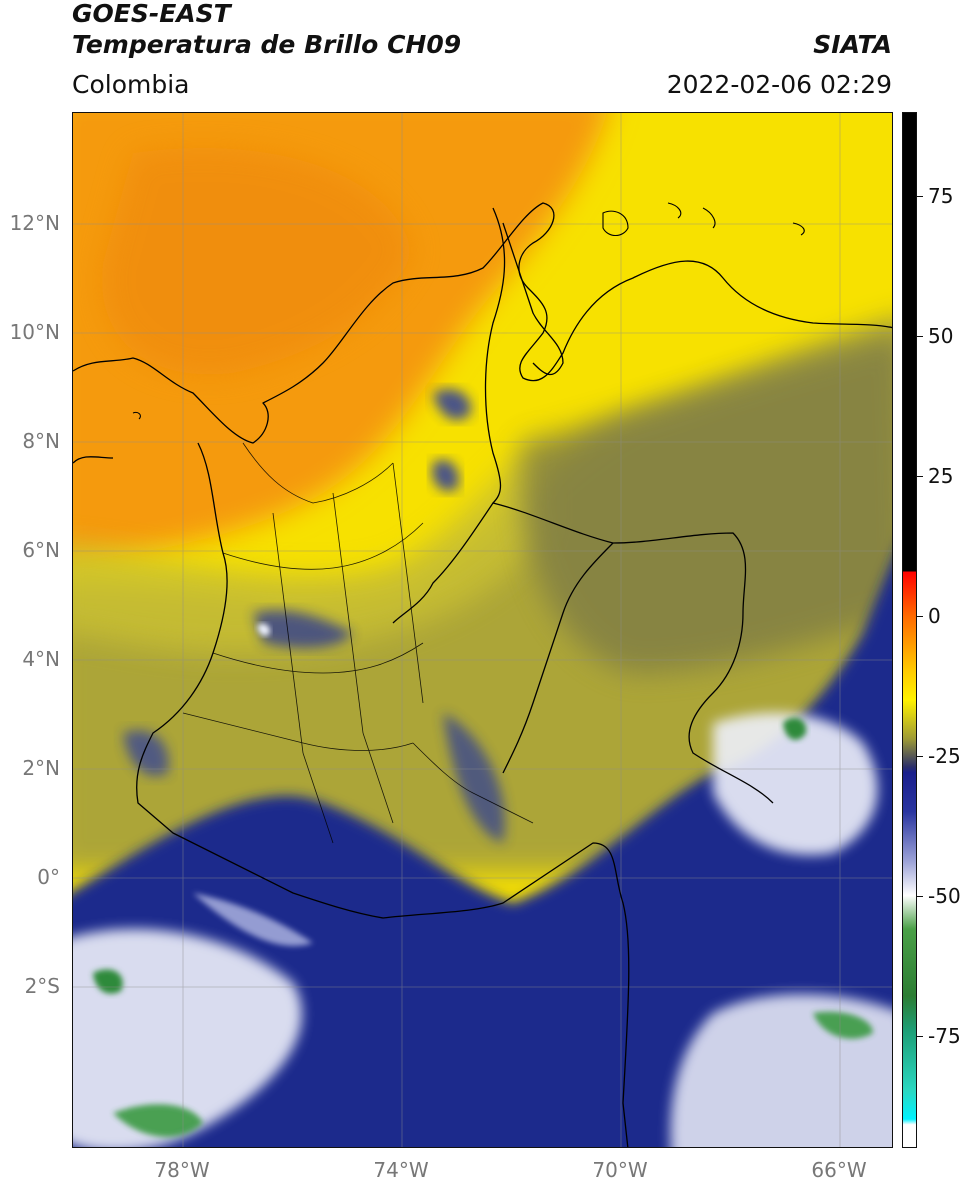 The height and width of the screenshot is (1190, 966). What do you see at coordinates (941, 476) in the screenshot?
I see `colorbar-tick-label: 25` at bounding box center [941, 476].